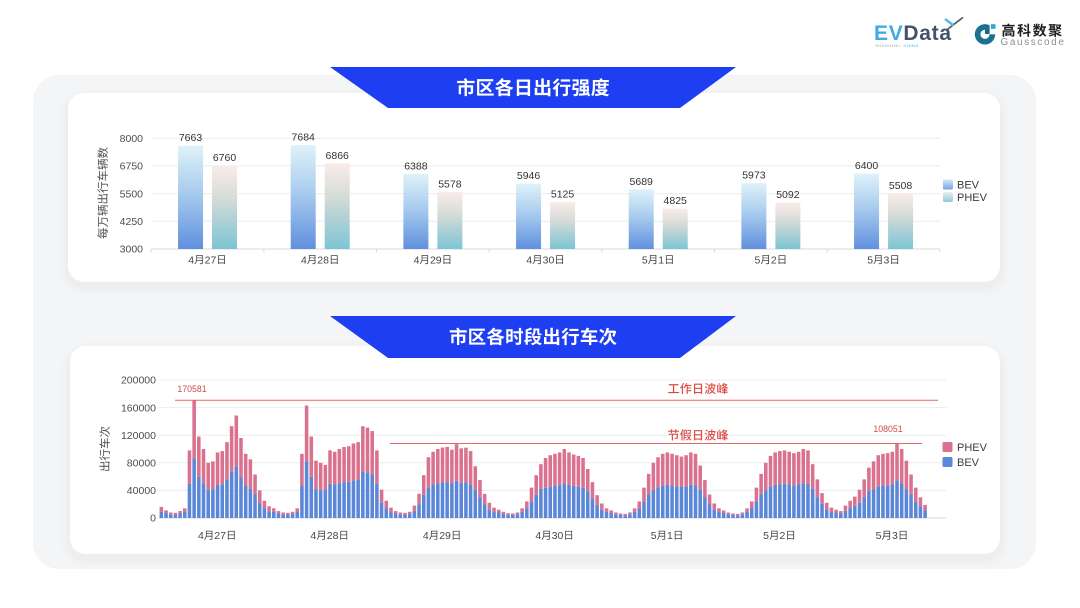 The image size is (1080, 608). Describe the element at coordinates (132, 250) in the screenshot. I see `svg-text: 3000` at that location.